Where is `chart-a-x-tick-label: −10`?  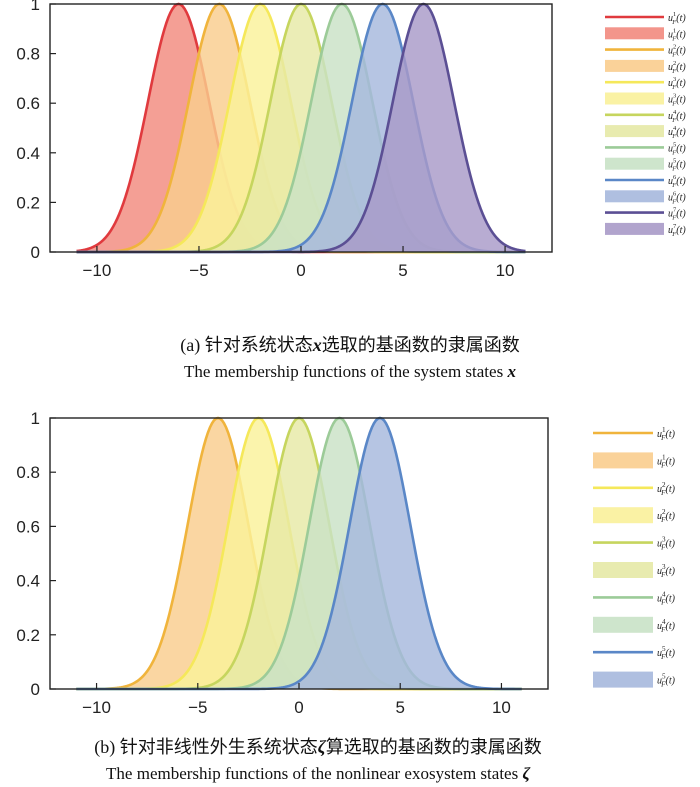 chart-a-x-tick-label: −10 is located at coordinates (97, 270).